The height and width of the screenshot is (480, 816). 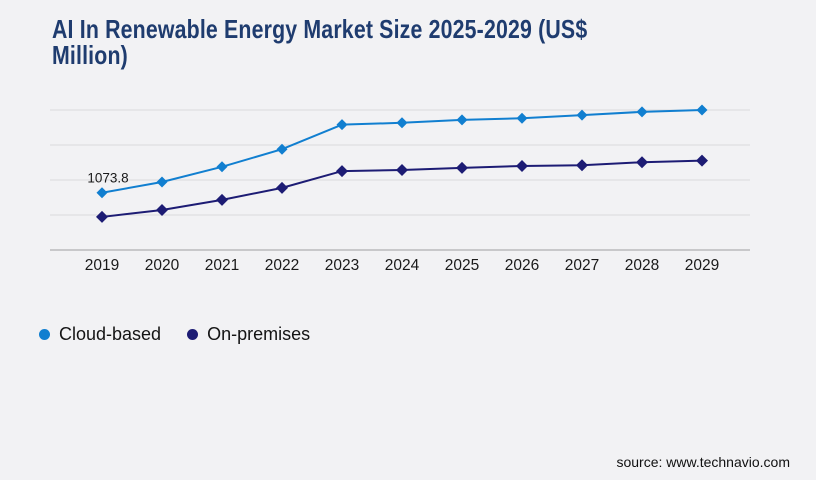 I want to click on x-tick-label: 2025, so click(x=462, y=265).